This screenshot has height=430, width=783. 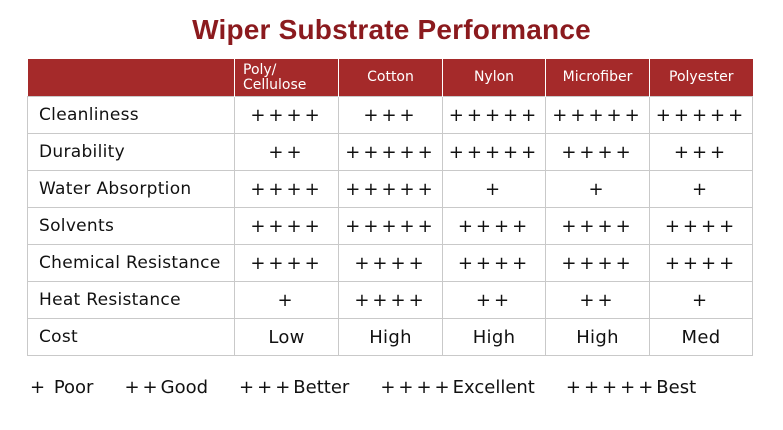 What do you see at coordinates (597, 78) in the screenshot?
I see `column-header-microfiber: Microfiber` at bounding box center [597, 78].